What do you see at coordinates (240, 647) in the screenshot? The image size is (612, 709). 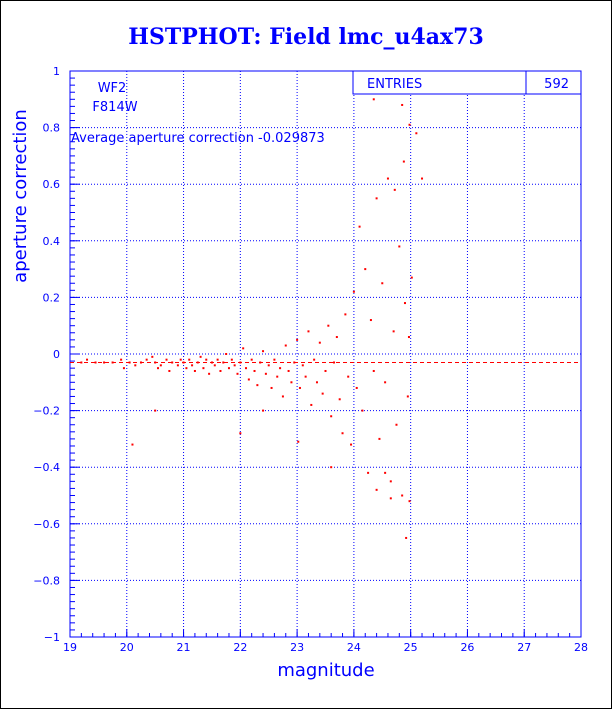 I see `x-tick-label: 22` at bounding box center [240, 647].